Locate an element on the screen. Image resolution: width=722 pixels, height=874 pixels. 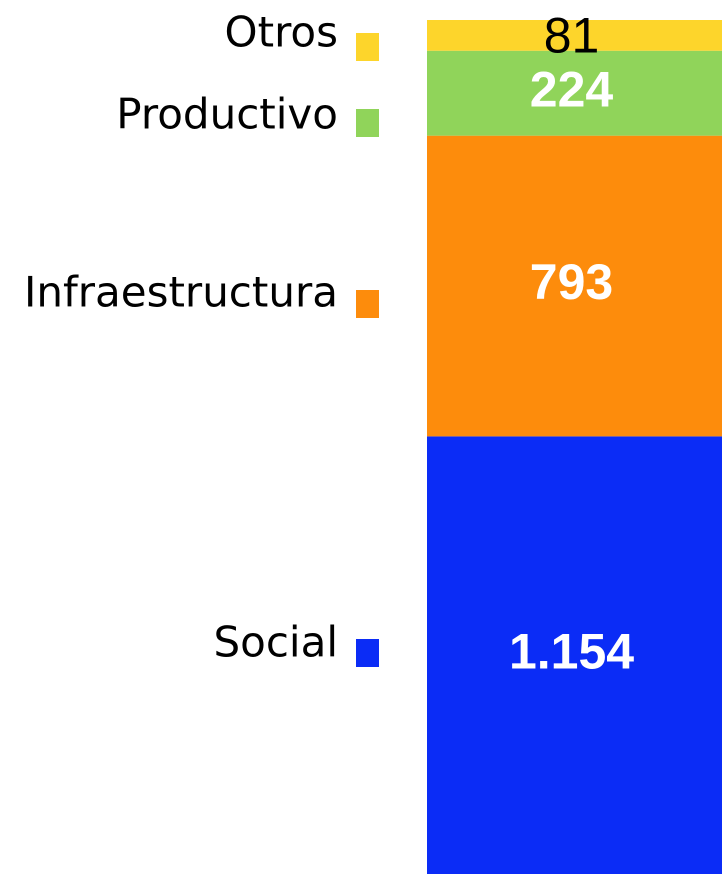
value-label: 224 is located at coordinates (572, 89).